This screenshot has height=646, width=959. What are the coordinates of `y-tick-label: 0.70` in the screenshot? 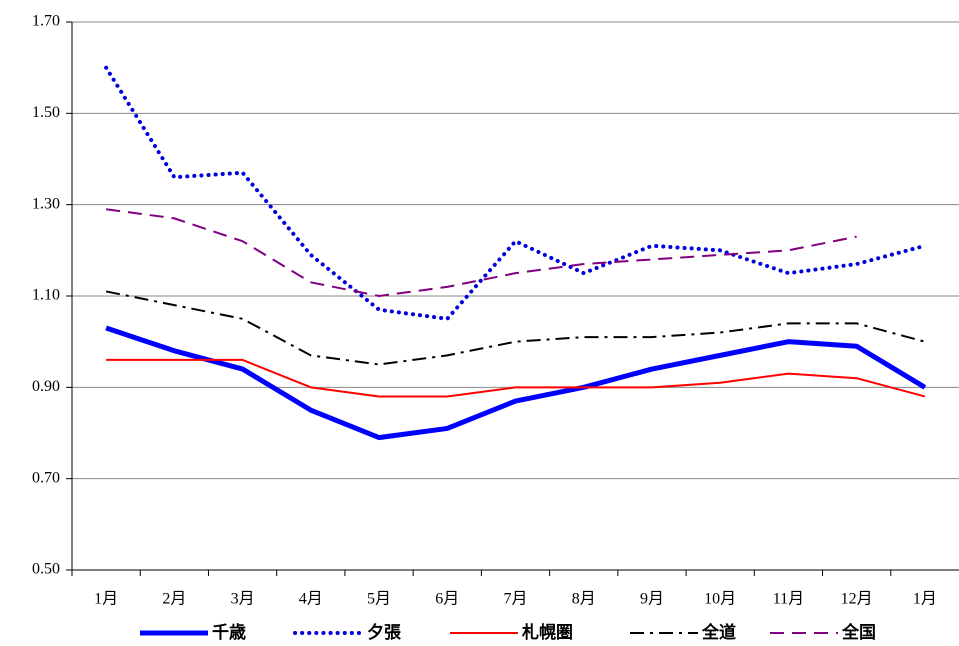 It's located at (46, 477).